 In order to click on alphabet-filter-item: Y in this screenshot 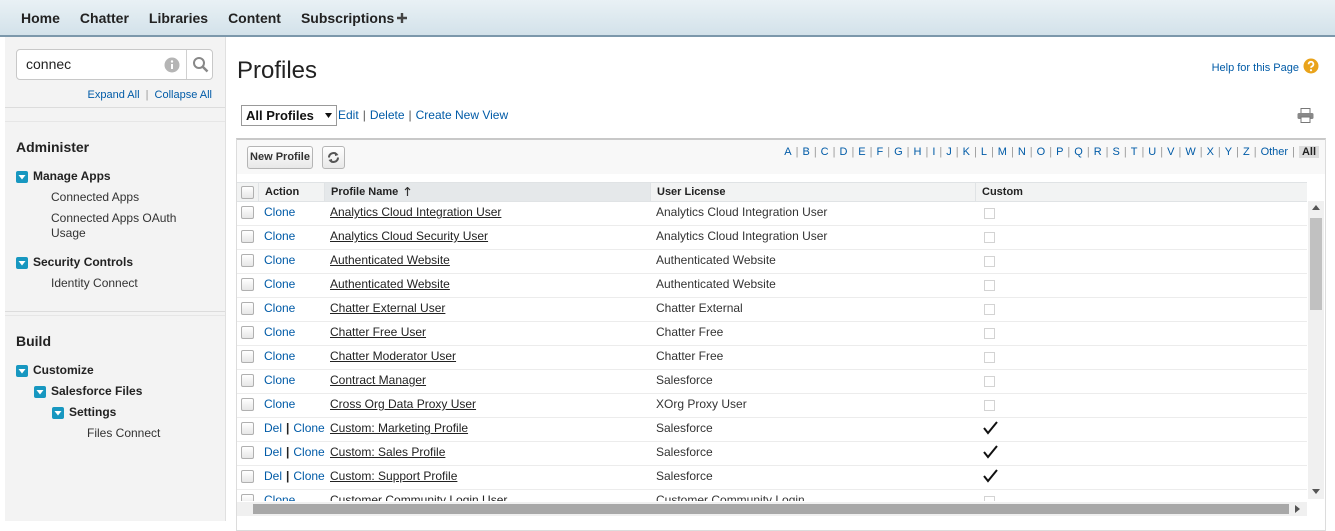, I will do `click(1228, 152)`.